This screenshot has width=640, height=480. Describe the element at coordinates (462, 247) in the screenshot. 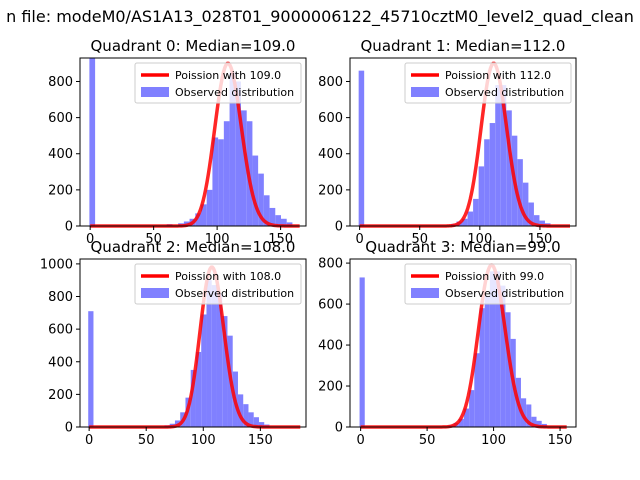

I see `subplot-title: Quadrant 3: Median=99.0` at that location.